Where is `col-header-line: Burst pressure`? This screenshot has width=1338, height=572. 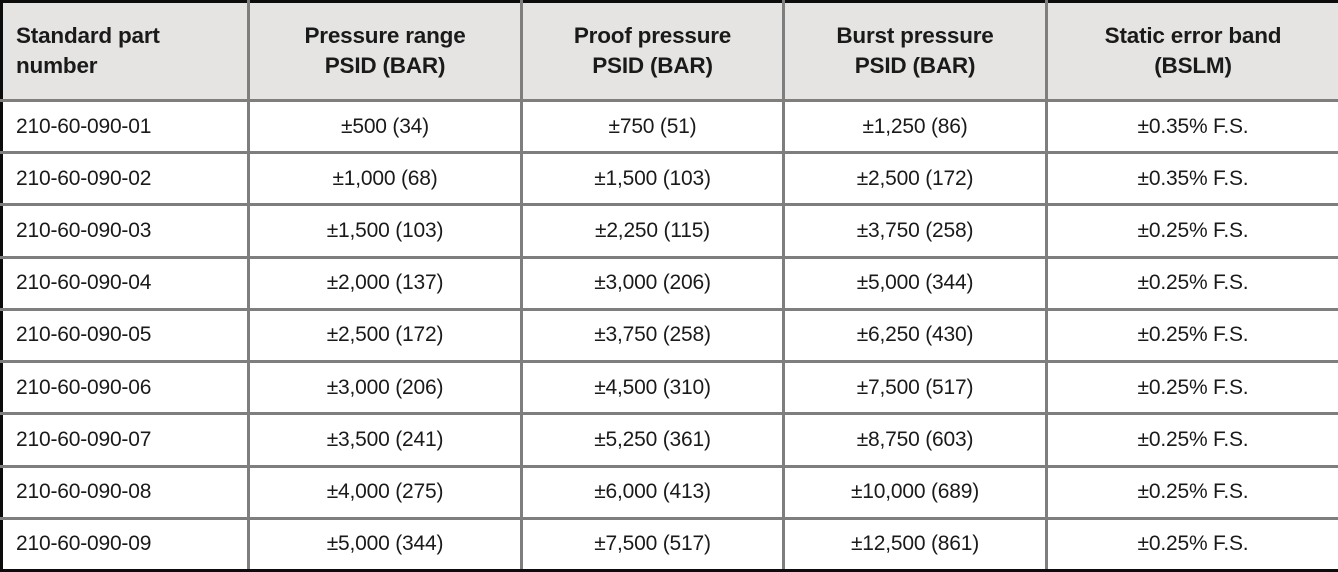 col-header-line: Burst pressure is located at coordinates (915, 36).